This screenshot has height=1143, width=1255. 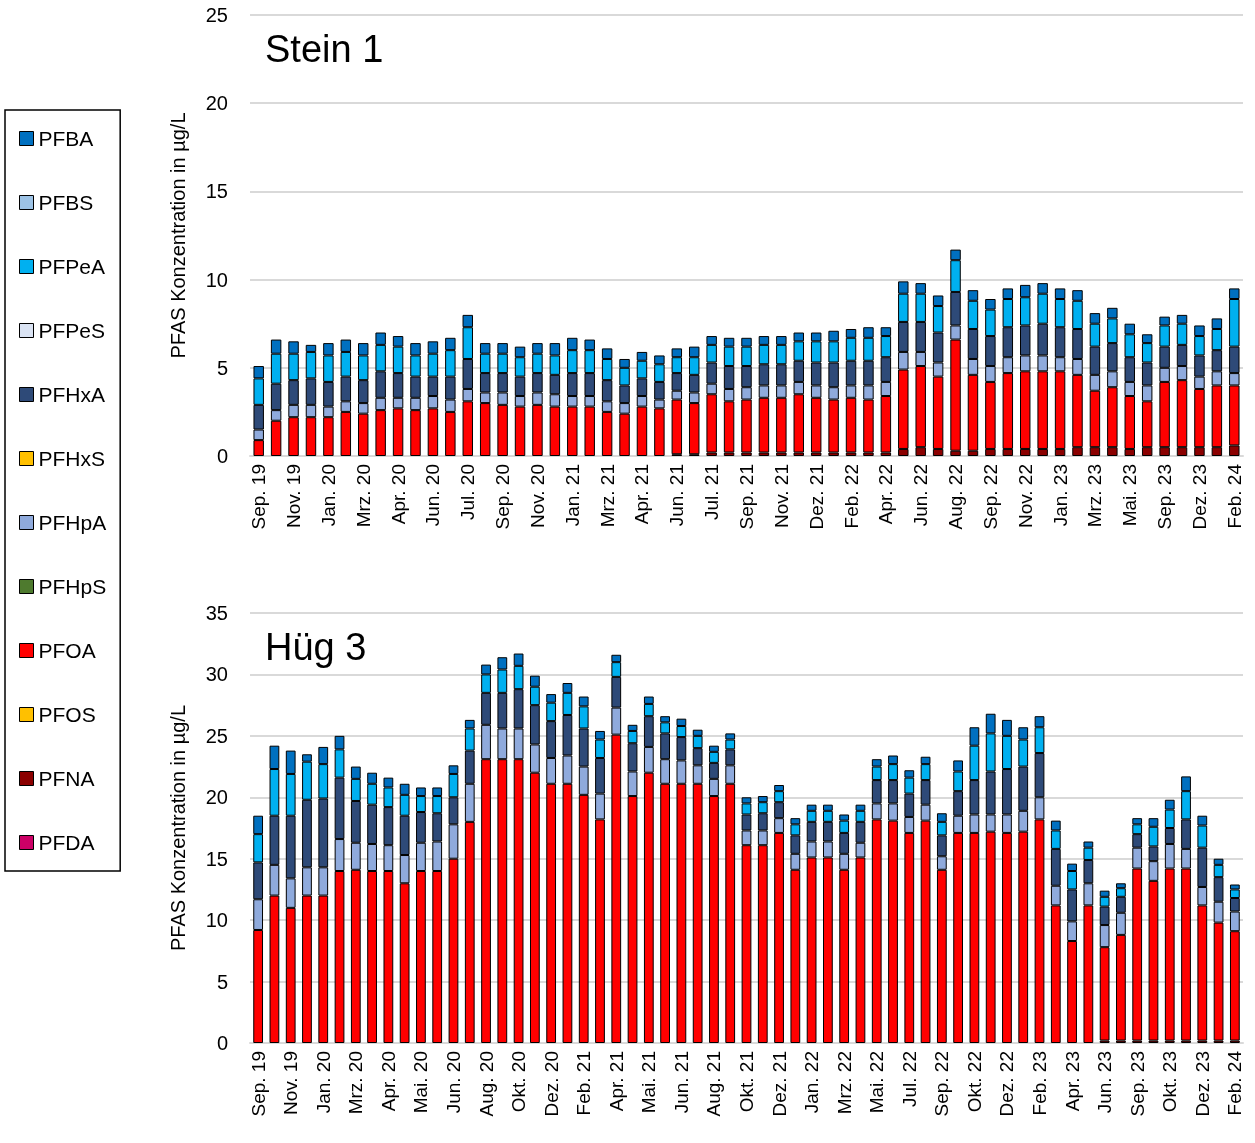 I want to click on chart-title: Hüg 3, so click(x=316, y=647).